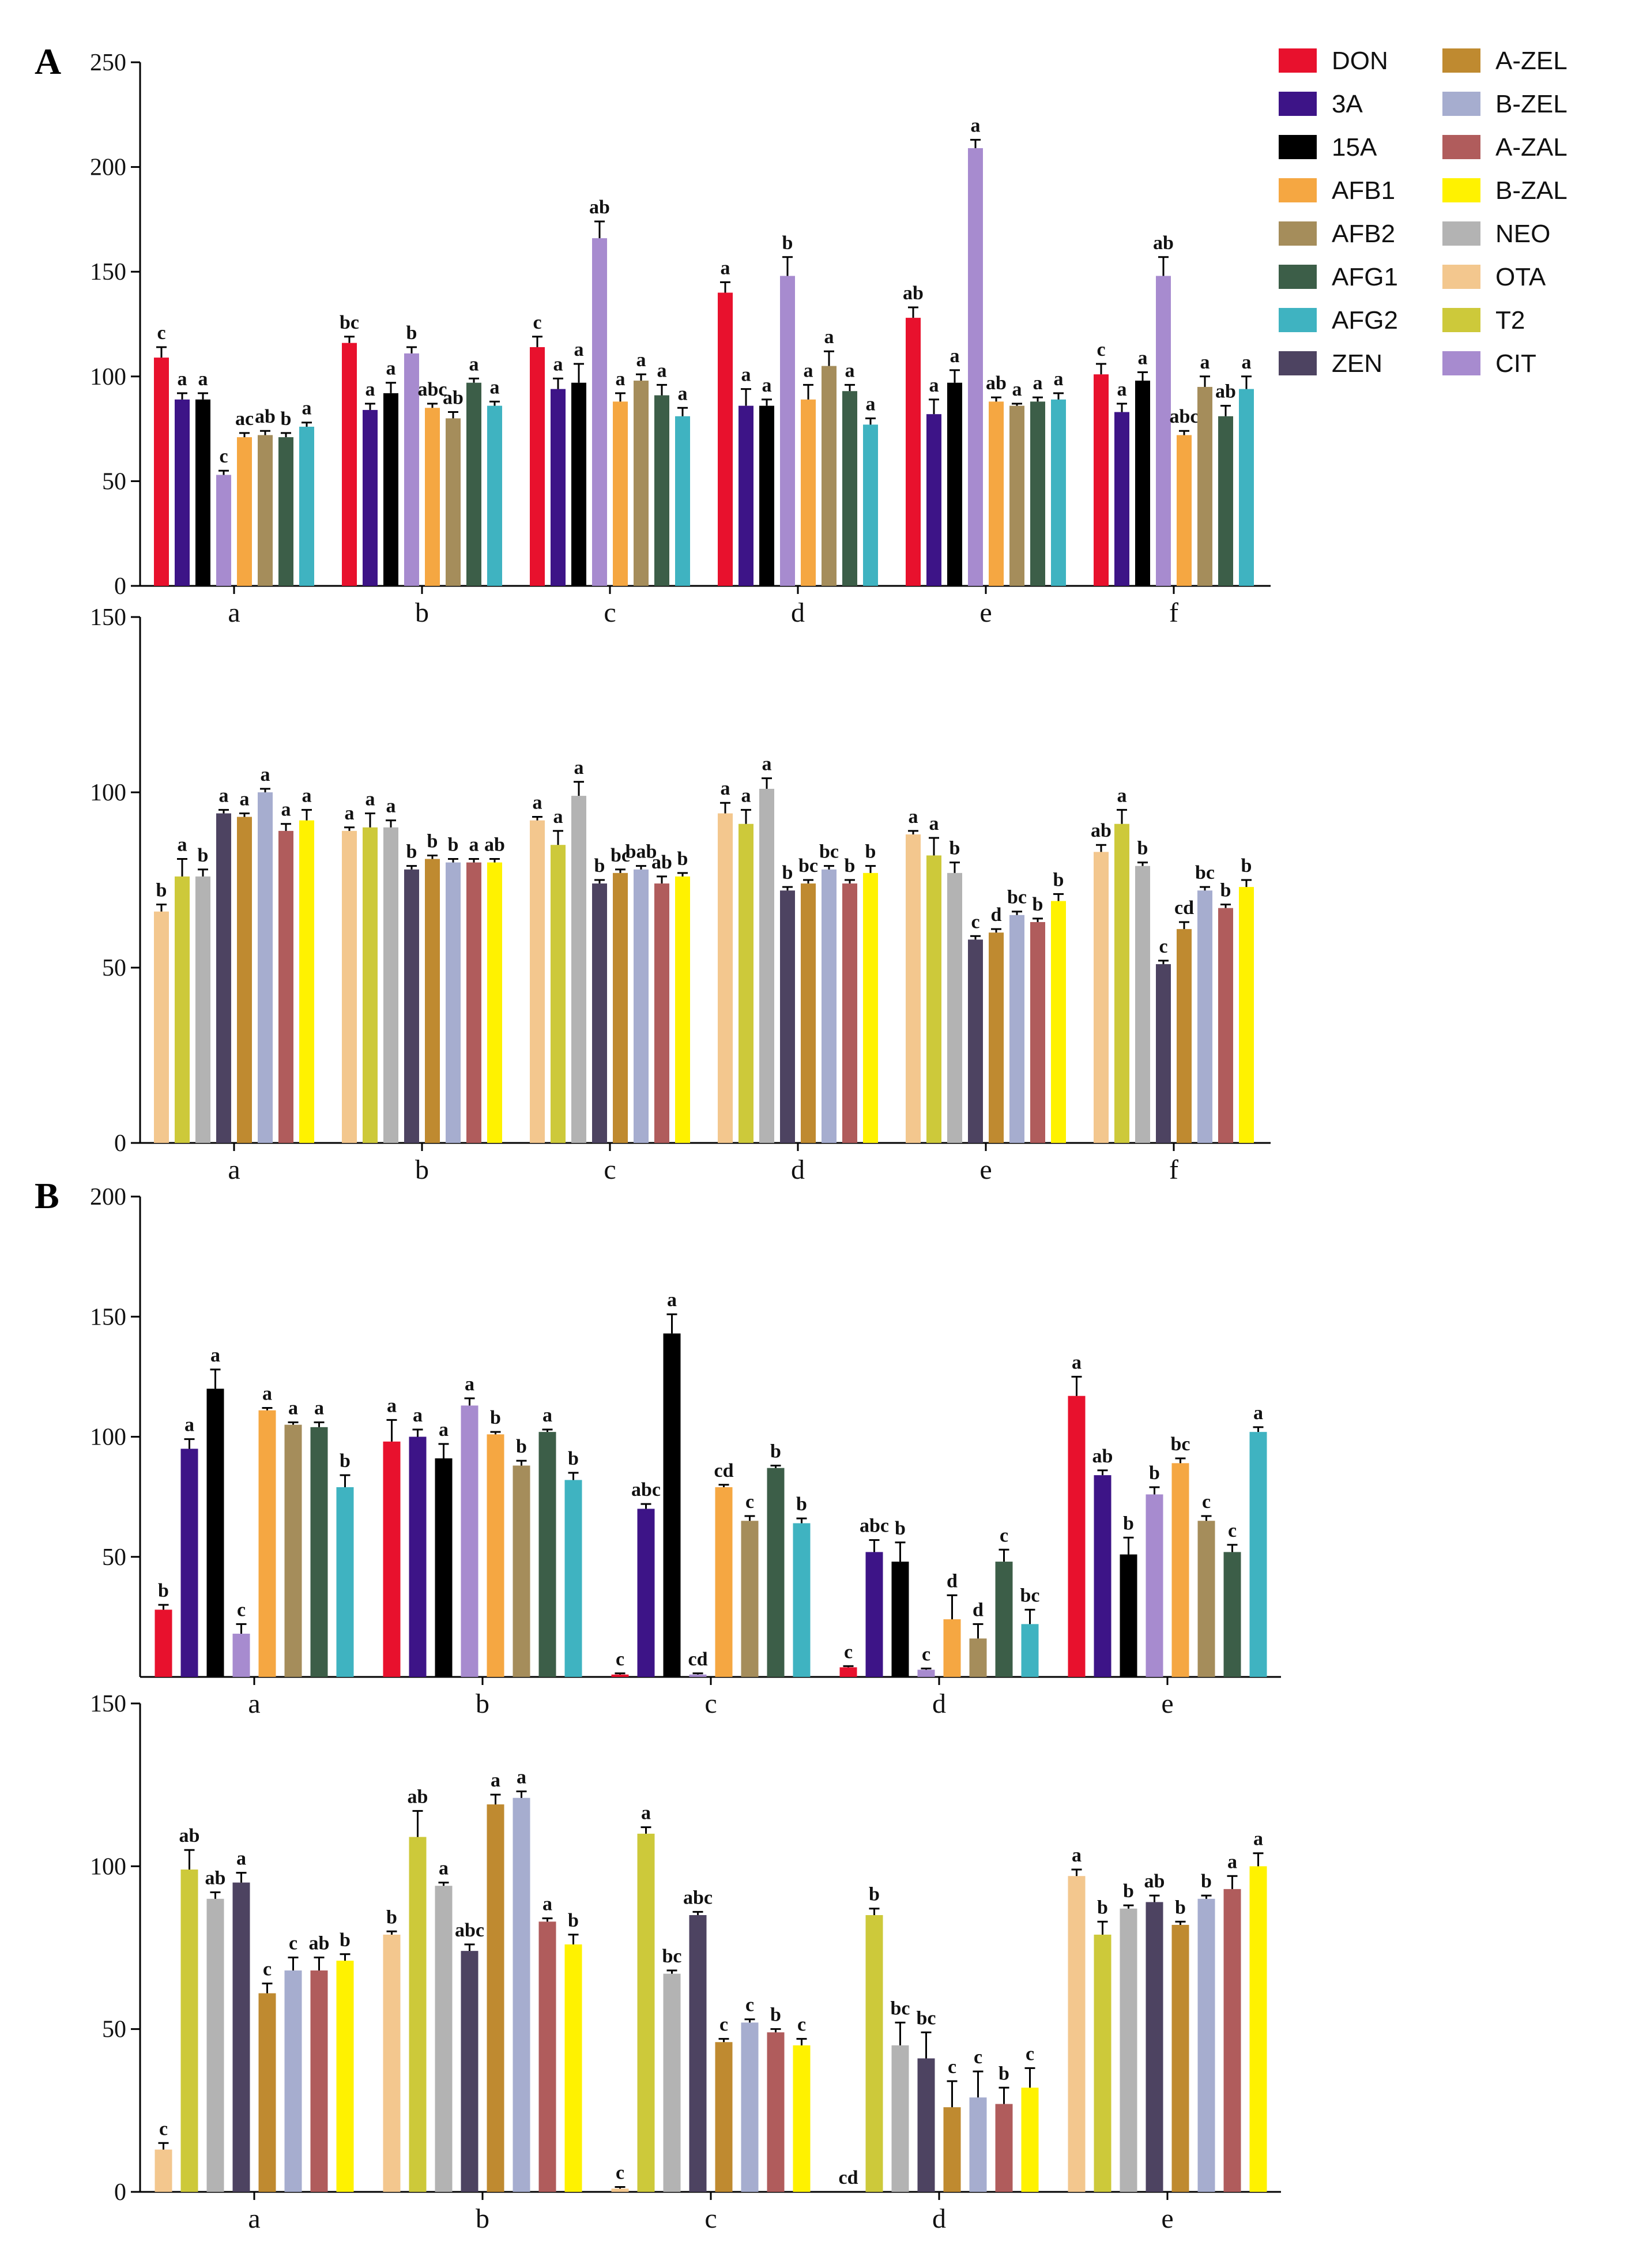 This screenshot has width=1639, height=2268. I want to click on y-tick-label: 0, so click(120, 1144).